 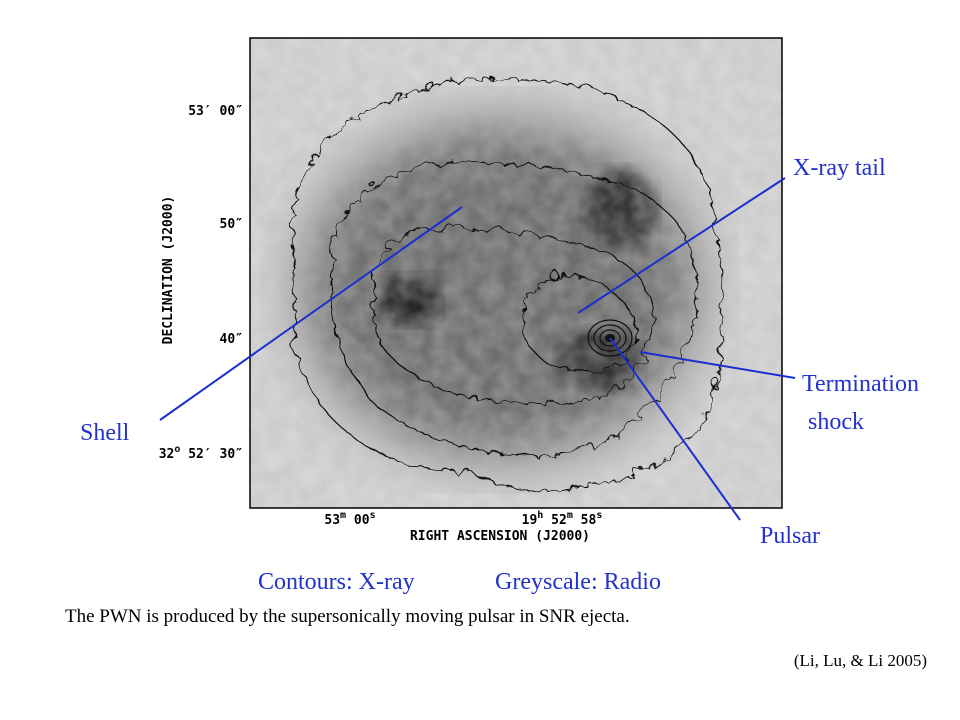 I want to click on tick-text: 19, so click(x=530, y=520).